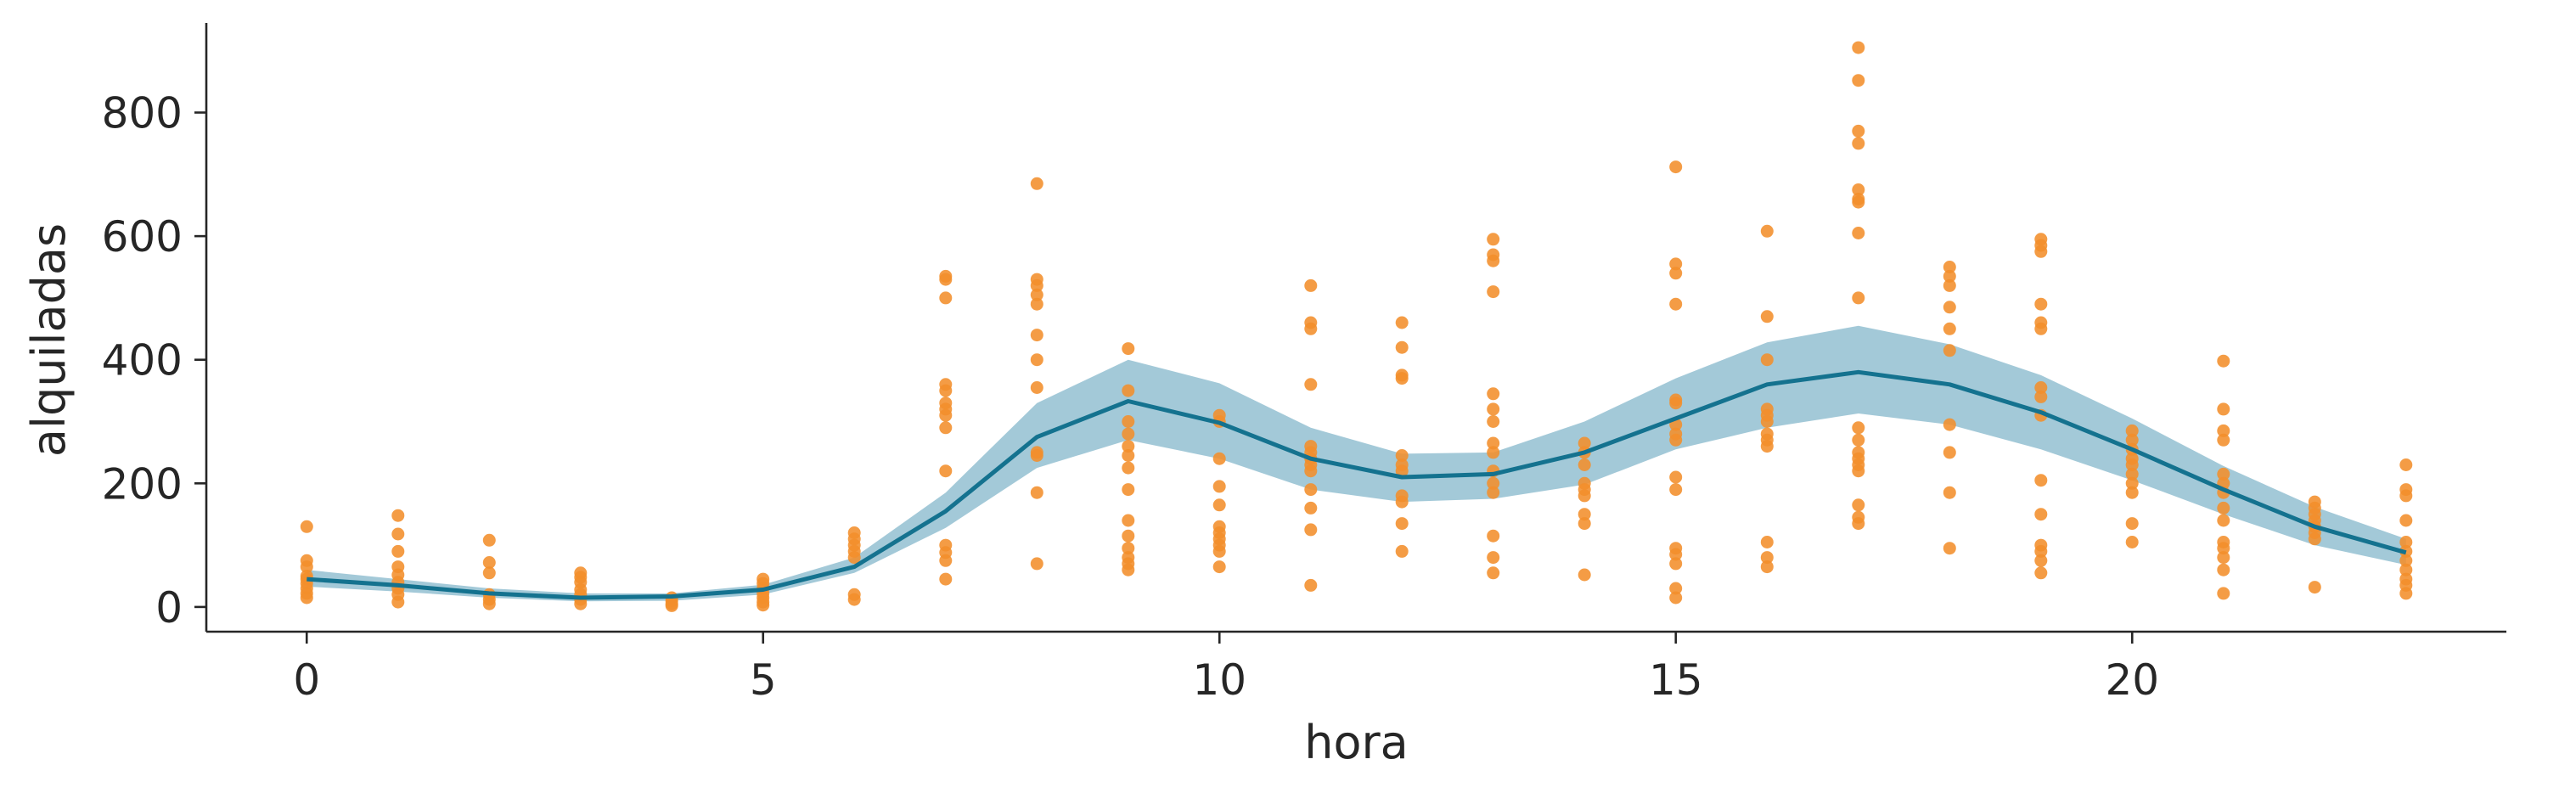 Image resolution: width=2576 pixels, height=793 pixels. I want to click on x-tick-label: 15, so click(1676, 680).